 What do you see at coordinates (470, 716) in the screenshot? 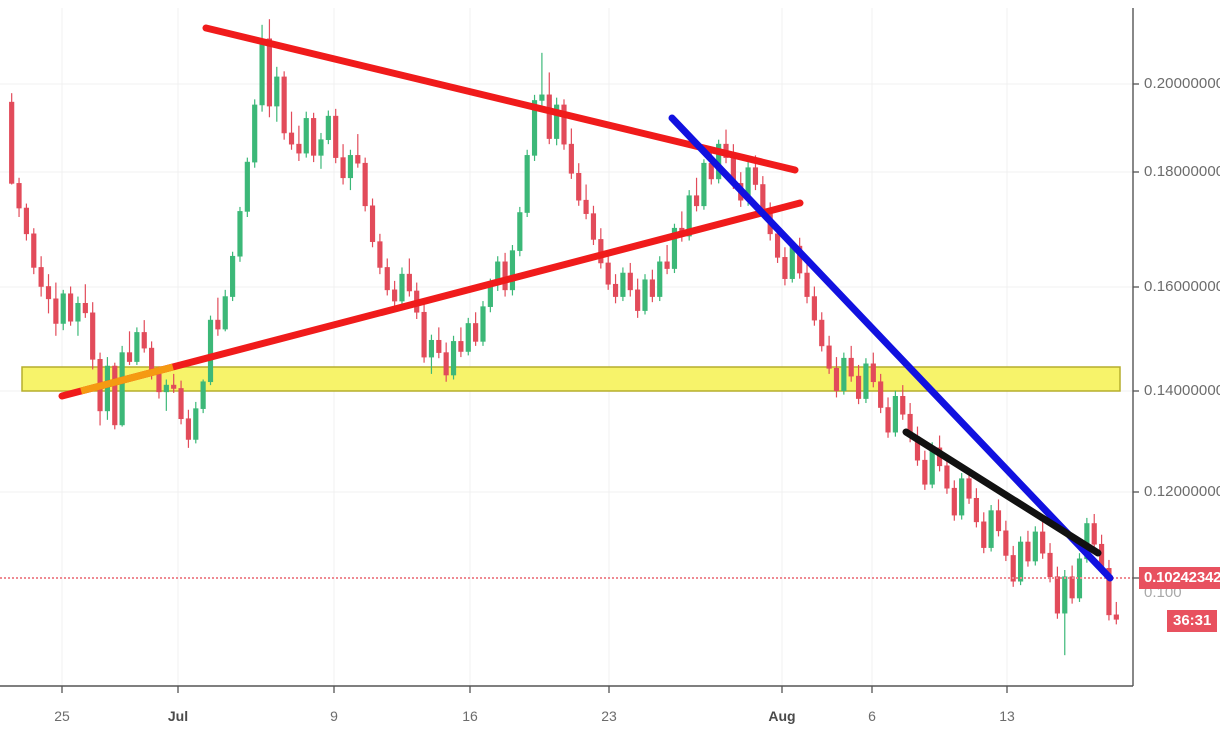
I see `time-axis-tick-label: 16` at bounding box center [470, 716].